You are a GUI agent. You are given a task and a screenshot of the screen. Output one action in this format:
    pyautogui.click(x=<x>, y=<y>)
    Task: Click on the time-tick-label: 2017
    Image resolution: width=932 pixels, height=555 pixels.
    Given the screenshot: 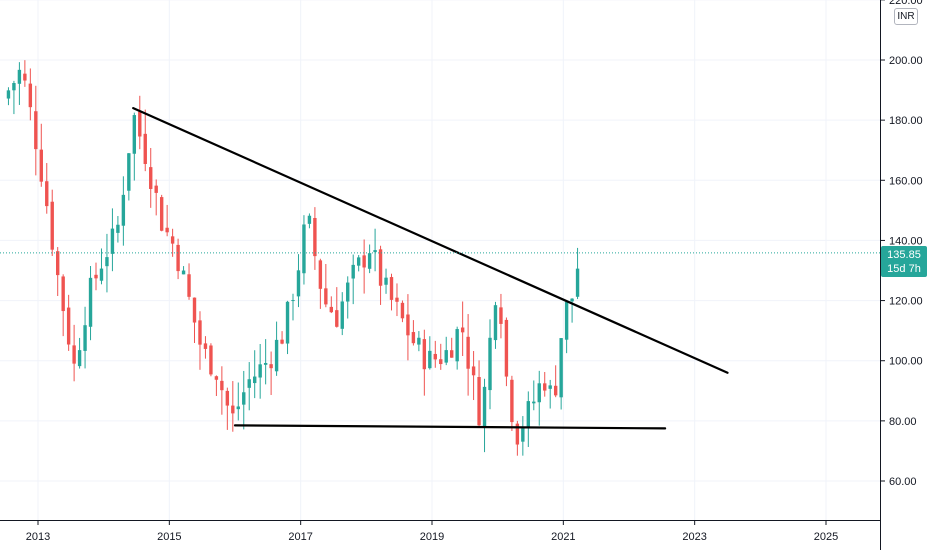 What is the action you would take?
    pyautogui.click(x=300, y=537)
    